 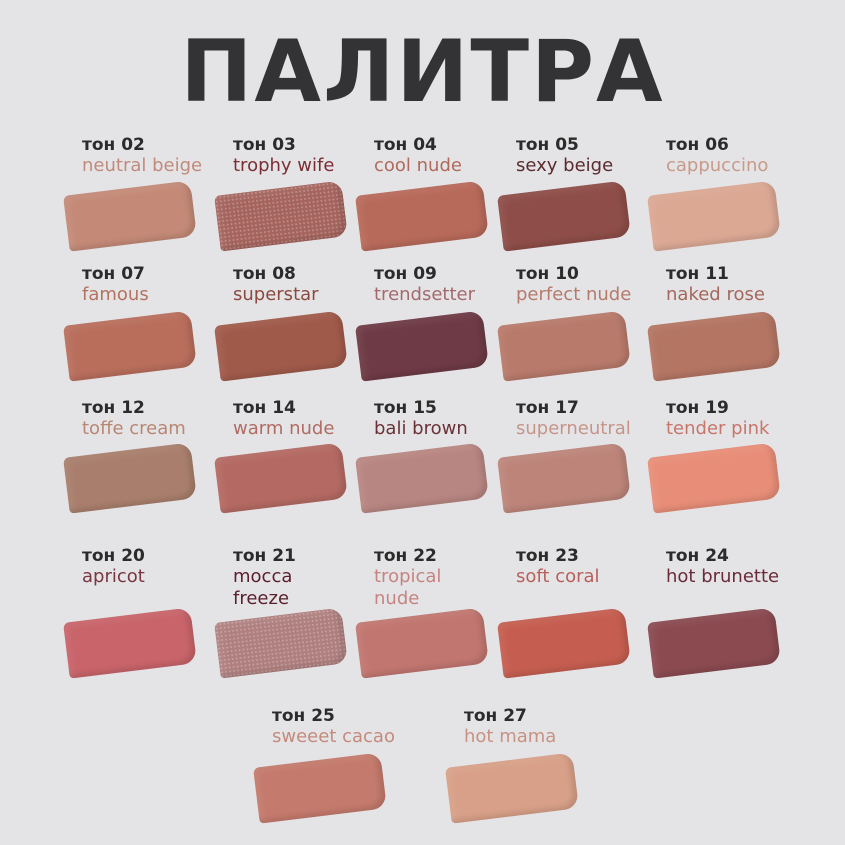 What do you see at coordinates (547, 556) in the screenshot?
I see `shade-tone: тон 23` at bounding box center [547, 556].